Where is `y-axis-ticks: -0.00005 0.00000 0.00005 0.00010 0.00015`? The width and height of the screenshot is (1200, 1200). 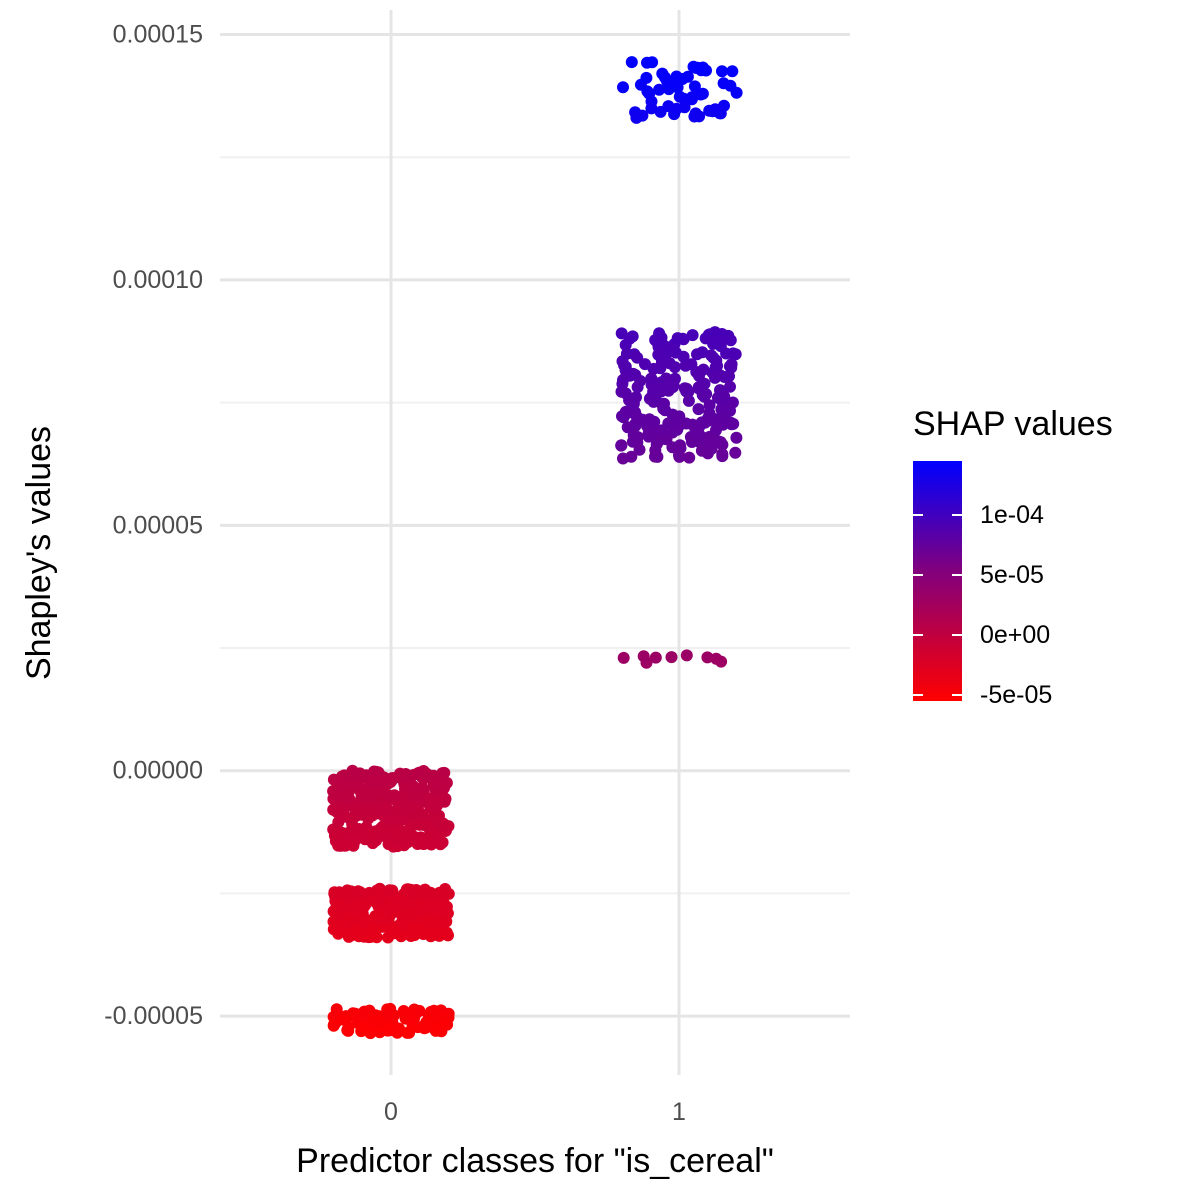 y-axis-ticks: -0.00005 0.00000 0.00005 0.00010 0.00015 is located at coordinates (153, 526).